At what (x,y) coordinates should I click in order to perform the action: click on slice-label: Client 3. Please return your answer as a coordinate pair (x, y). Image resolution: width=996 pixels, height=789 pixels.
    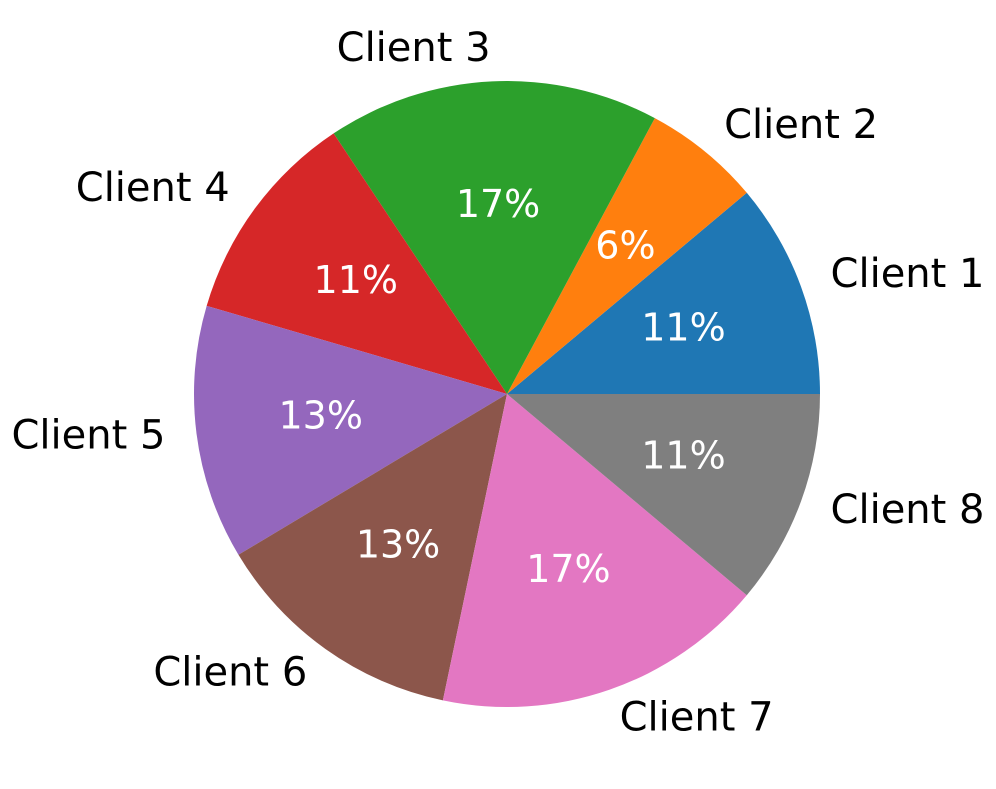
    Looking at the image, I should click on (414, 48).